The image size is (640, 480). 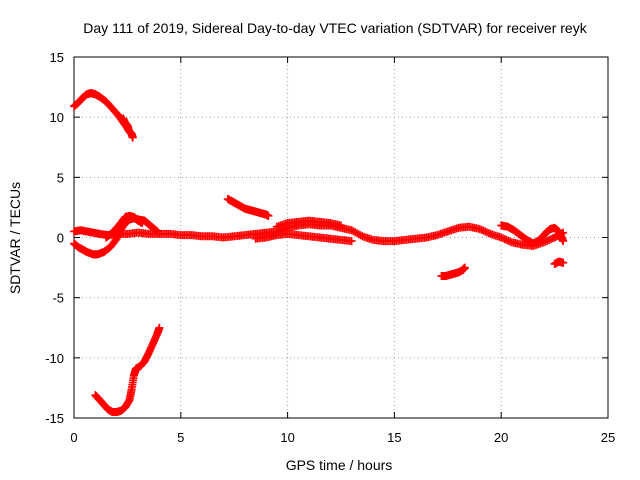 What do you see at coordinates (308, 223) in the screenshot?
I see `series-central-band-upper` at bounding box center [308, 223].